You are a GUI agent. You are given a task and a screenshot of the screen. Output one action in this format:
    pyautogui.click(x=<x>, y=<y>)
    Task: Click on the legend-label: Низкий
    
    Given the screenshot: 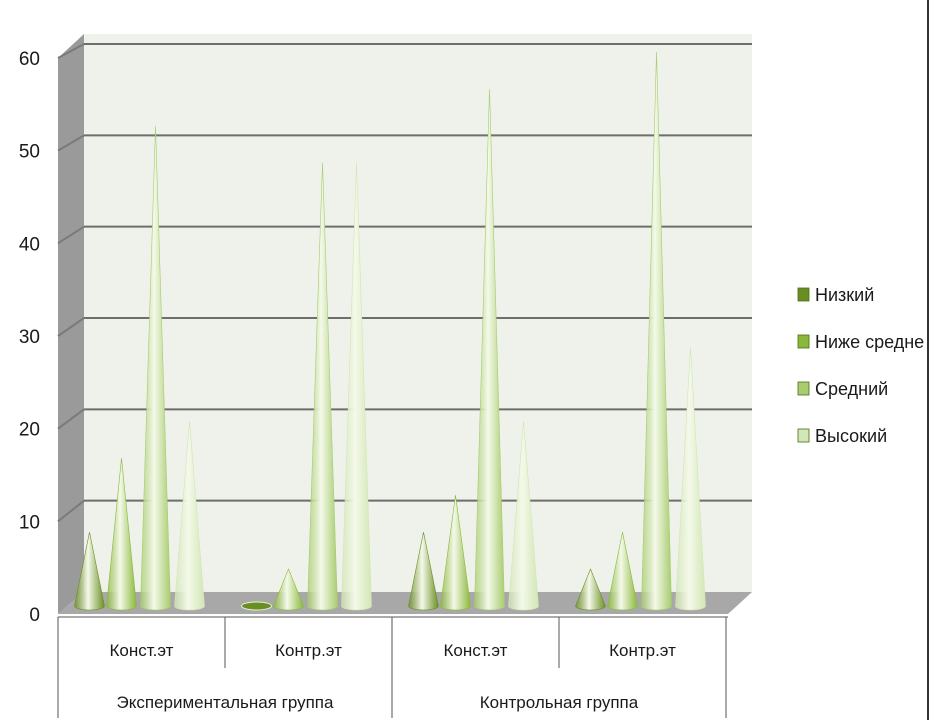 What is the action you would take?
    pyautogui.click(x=844, y=295)
    